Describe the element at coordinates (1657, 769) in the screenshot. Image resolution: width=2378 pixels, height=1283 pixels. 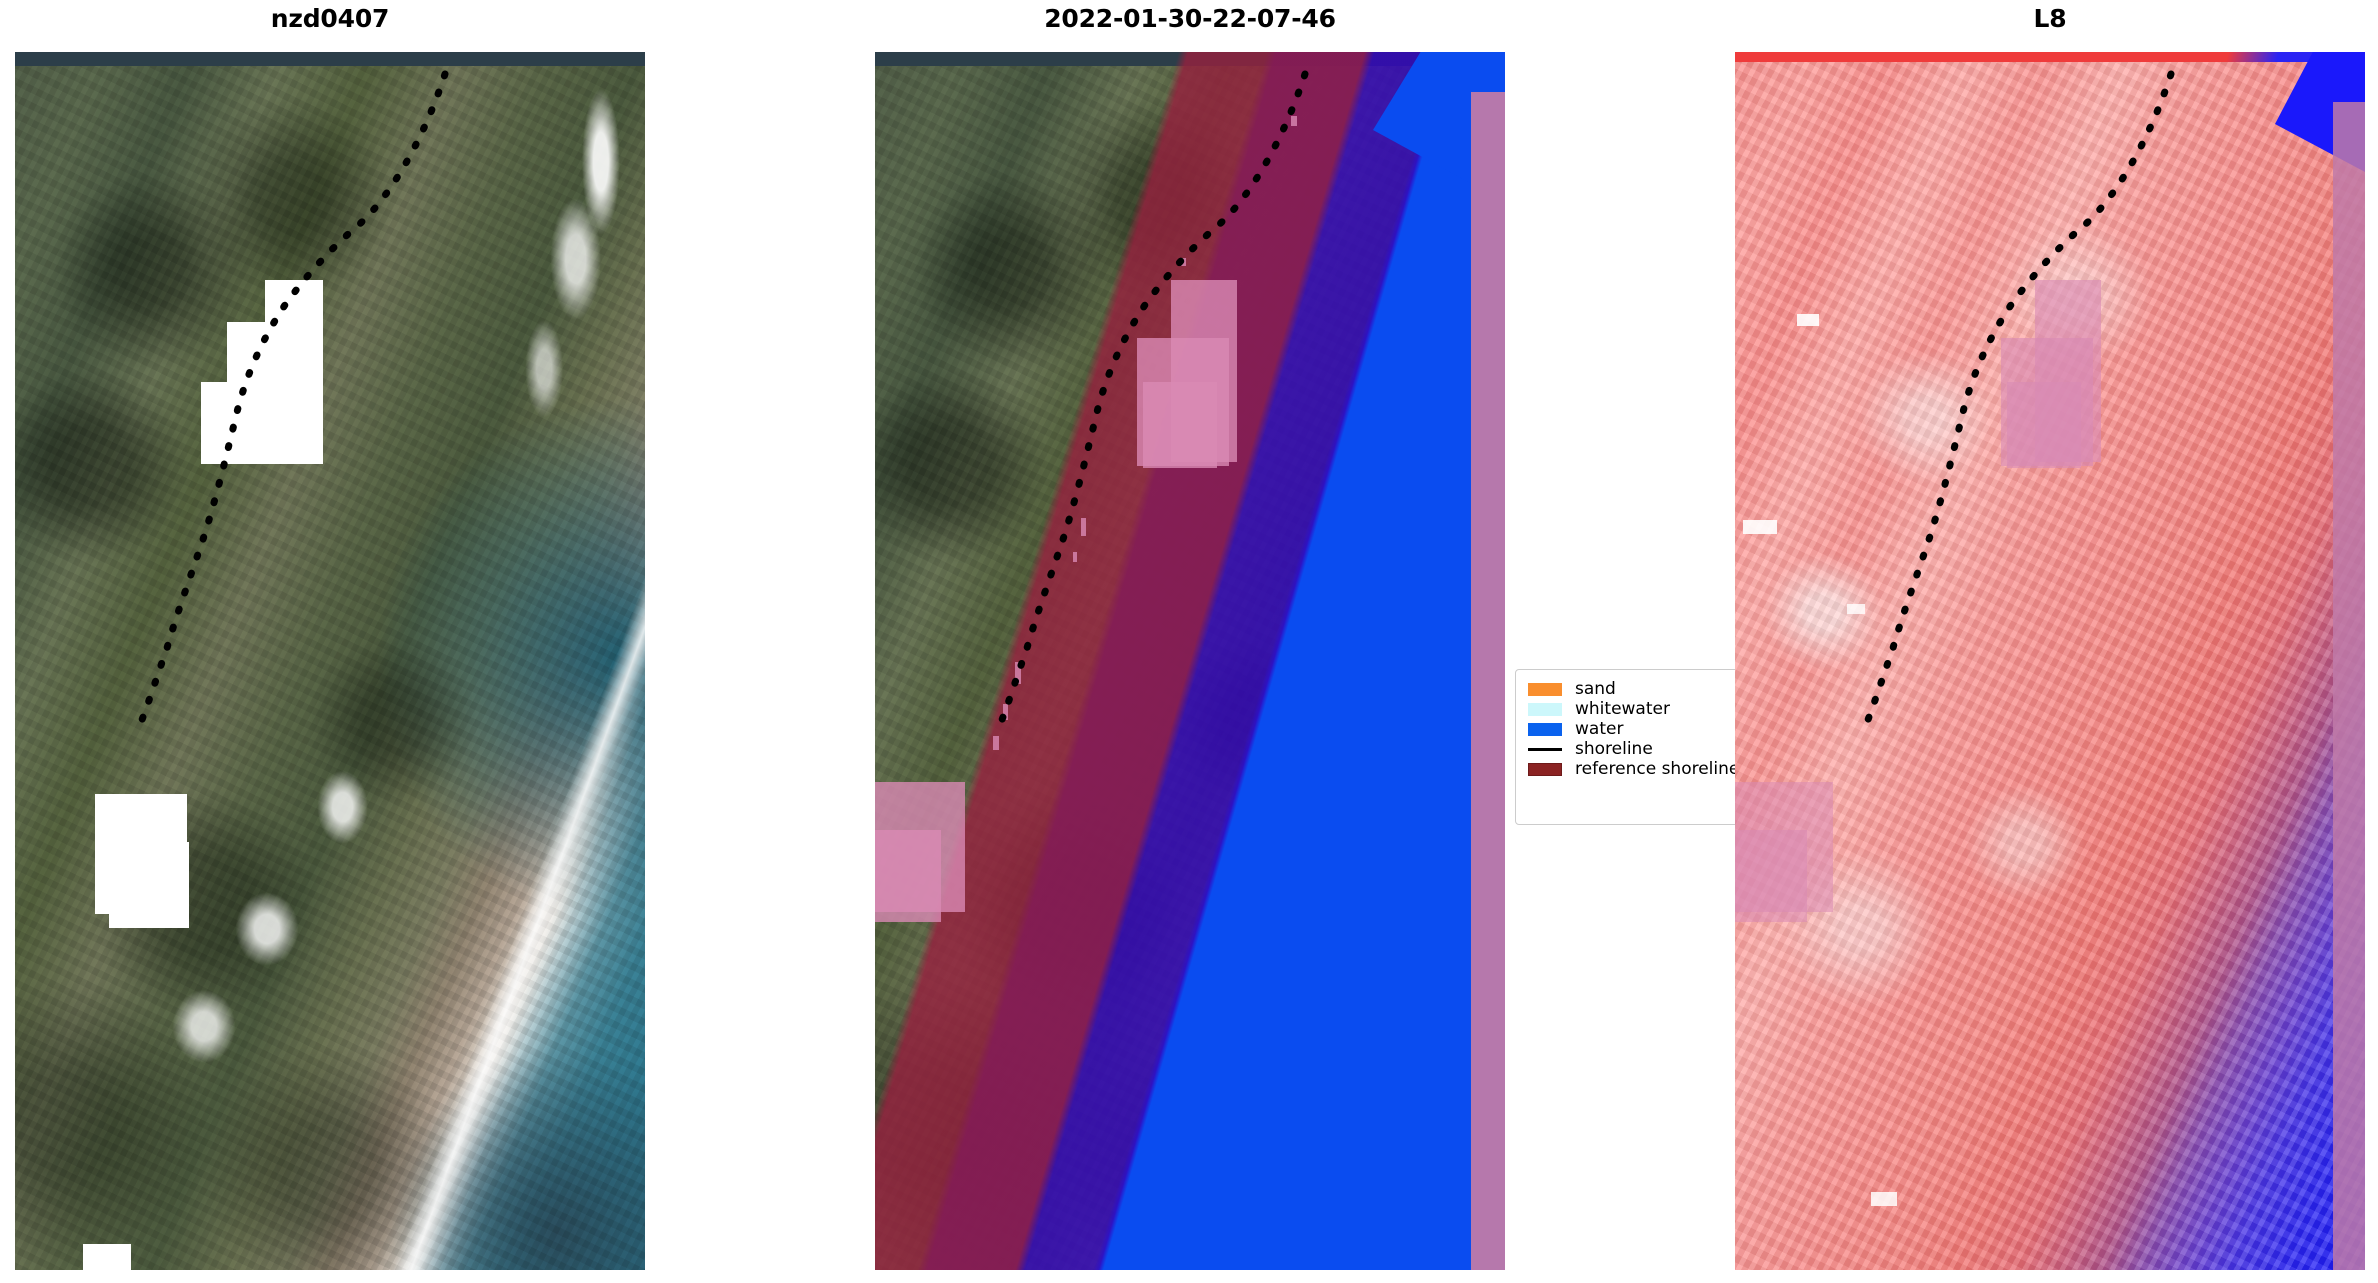
I see `legend-label-reference-shoreline: reference shoreline` at that location.